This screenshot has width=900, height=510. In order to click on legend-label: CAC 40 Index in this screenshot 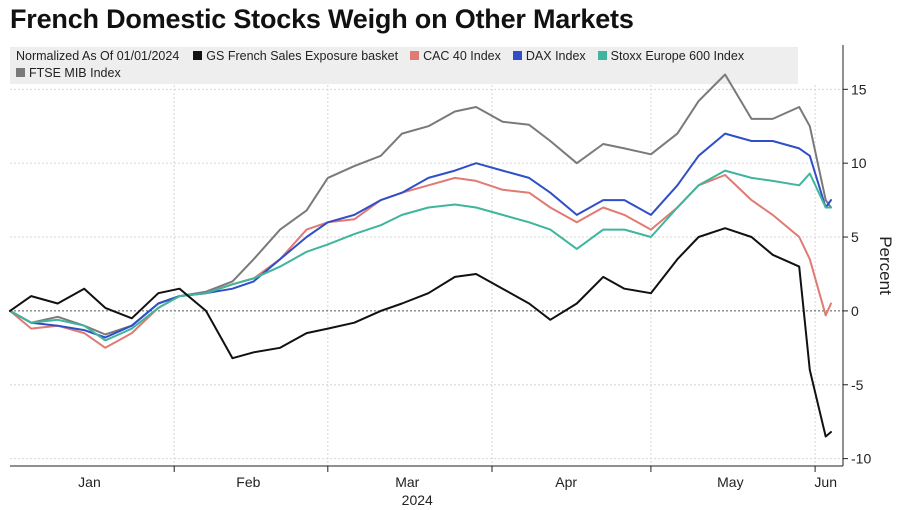, I will do `click(462, 56)`.